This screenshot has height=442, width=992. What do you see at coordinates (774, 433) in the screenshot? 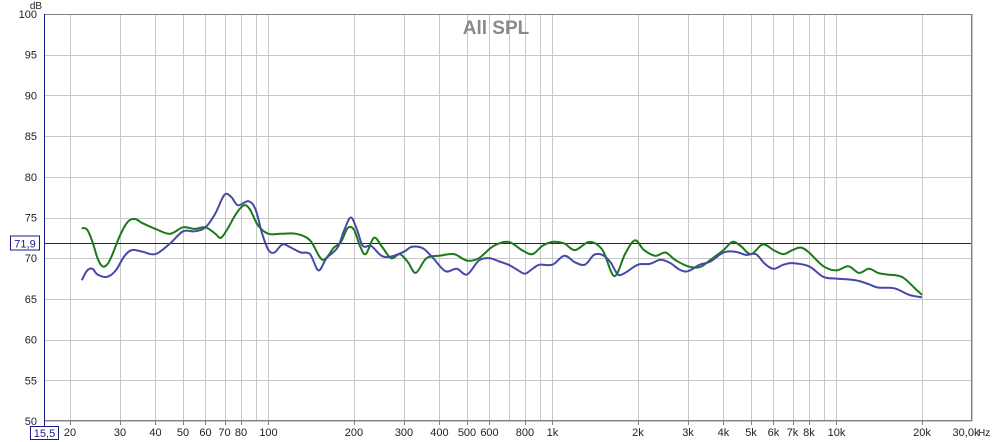
I see `x-tick-label: 6k` at bounding box center [774, 433].